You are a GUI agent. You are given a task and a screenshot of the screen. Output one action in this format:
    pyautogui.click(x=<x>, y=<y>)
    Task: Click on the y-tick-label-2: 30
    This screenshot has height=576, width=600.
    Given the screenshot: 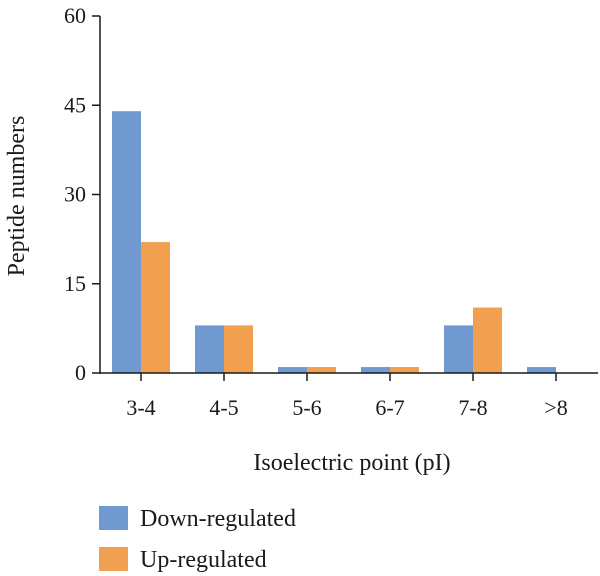 What is the action you would take?
    pyautogui.click(x=75, y=194)
    